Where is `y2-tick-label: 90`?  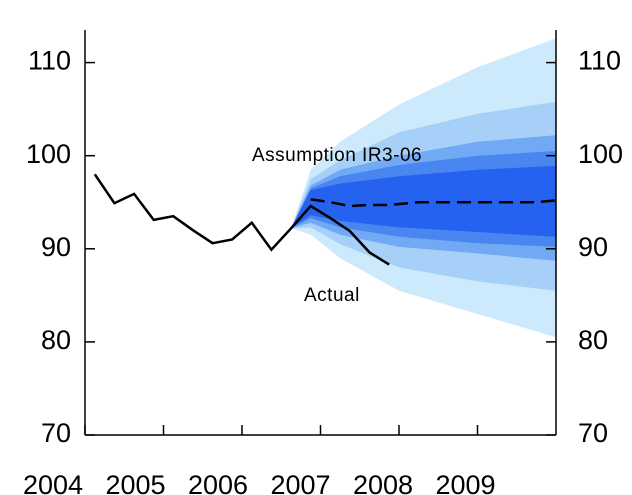 y2-tick-label: 90 is located at coordinates (593, 247).